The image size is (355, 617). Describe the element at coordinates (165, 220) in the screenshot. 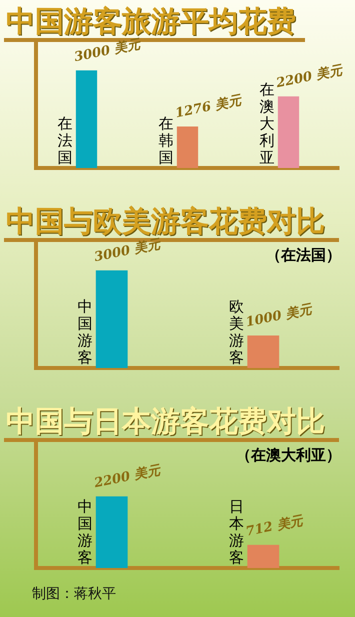

I see `chart-title: 中国与欧美游客花费对比` at that location.